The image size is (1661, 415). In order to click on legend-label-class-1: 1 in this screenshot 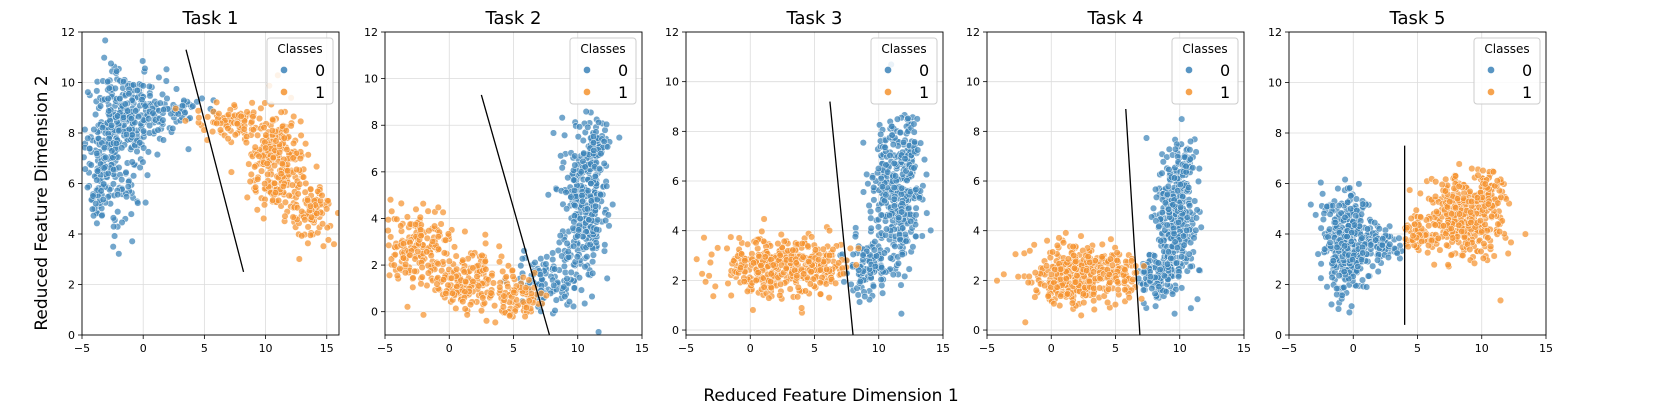, I will do `click(320, 92)`.